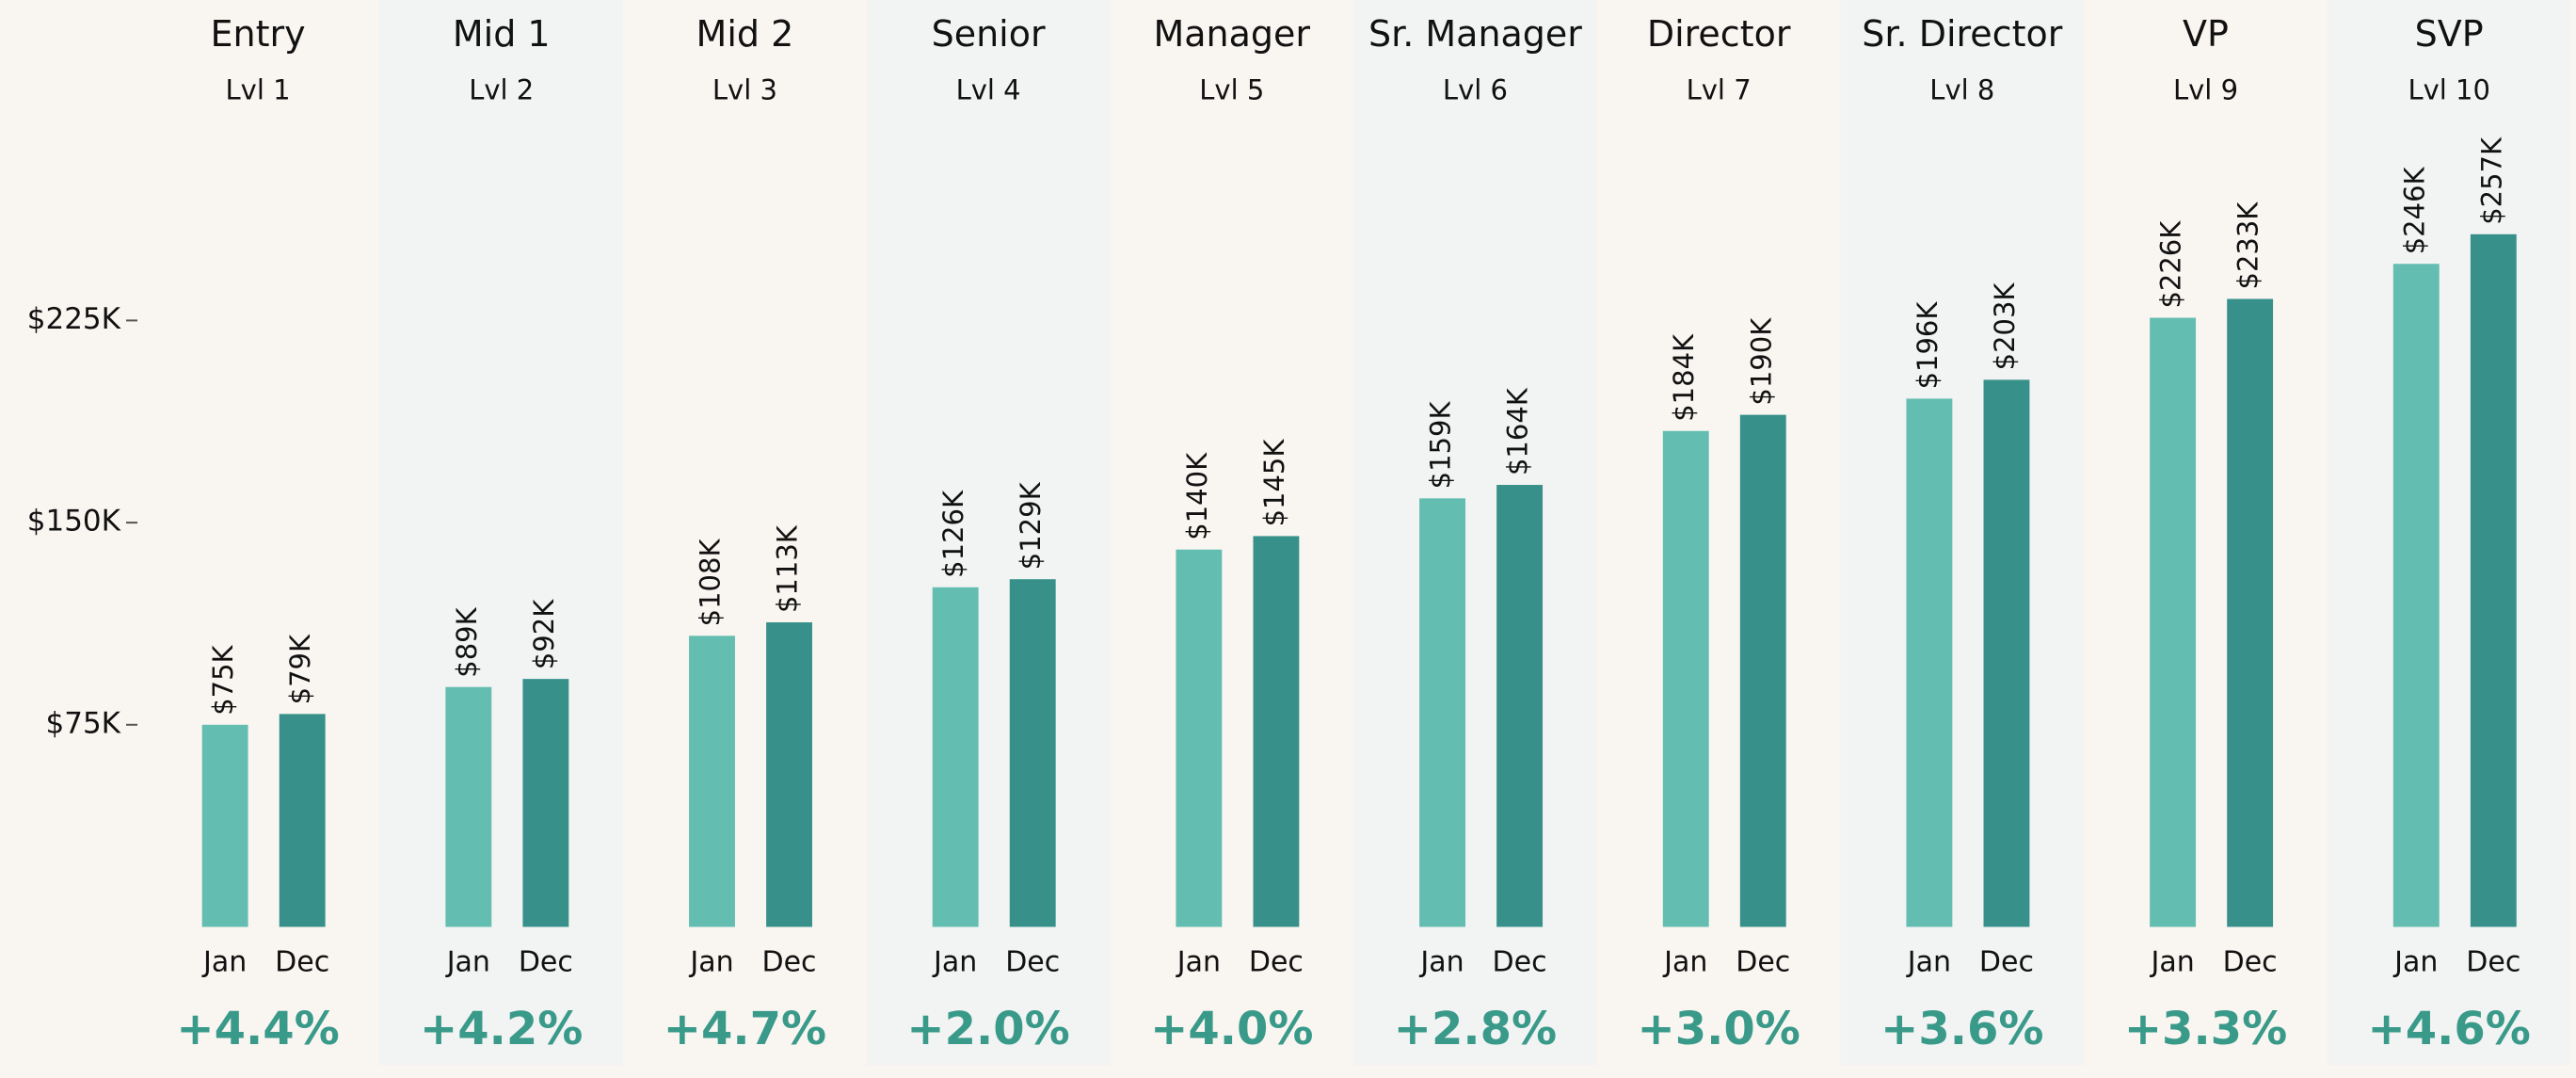  I want to click on category-label: SVP, so click(2449, 34).